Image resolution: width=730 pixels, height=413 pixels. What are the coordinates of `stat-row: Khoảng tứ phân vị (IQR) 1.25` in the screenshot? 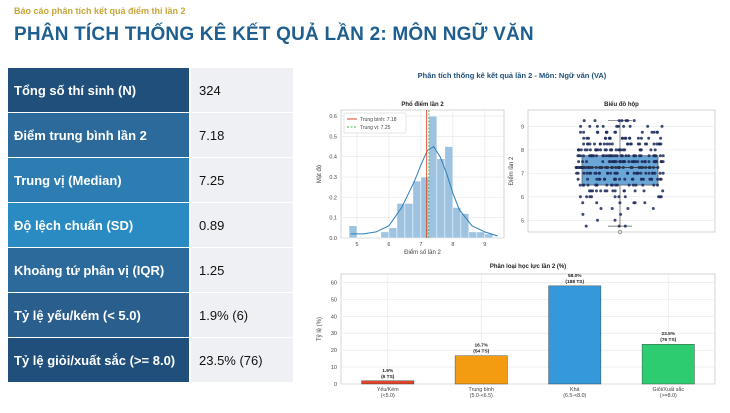 It's located at (150, 270).